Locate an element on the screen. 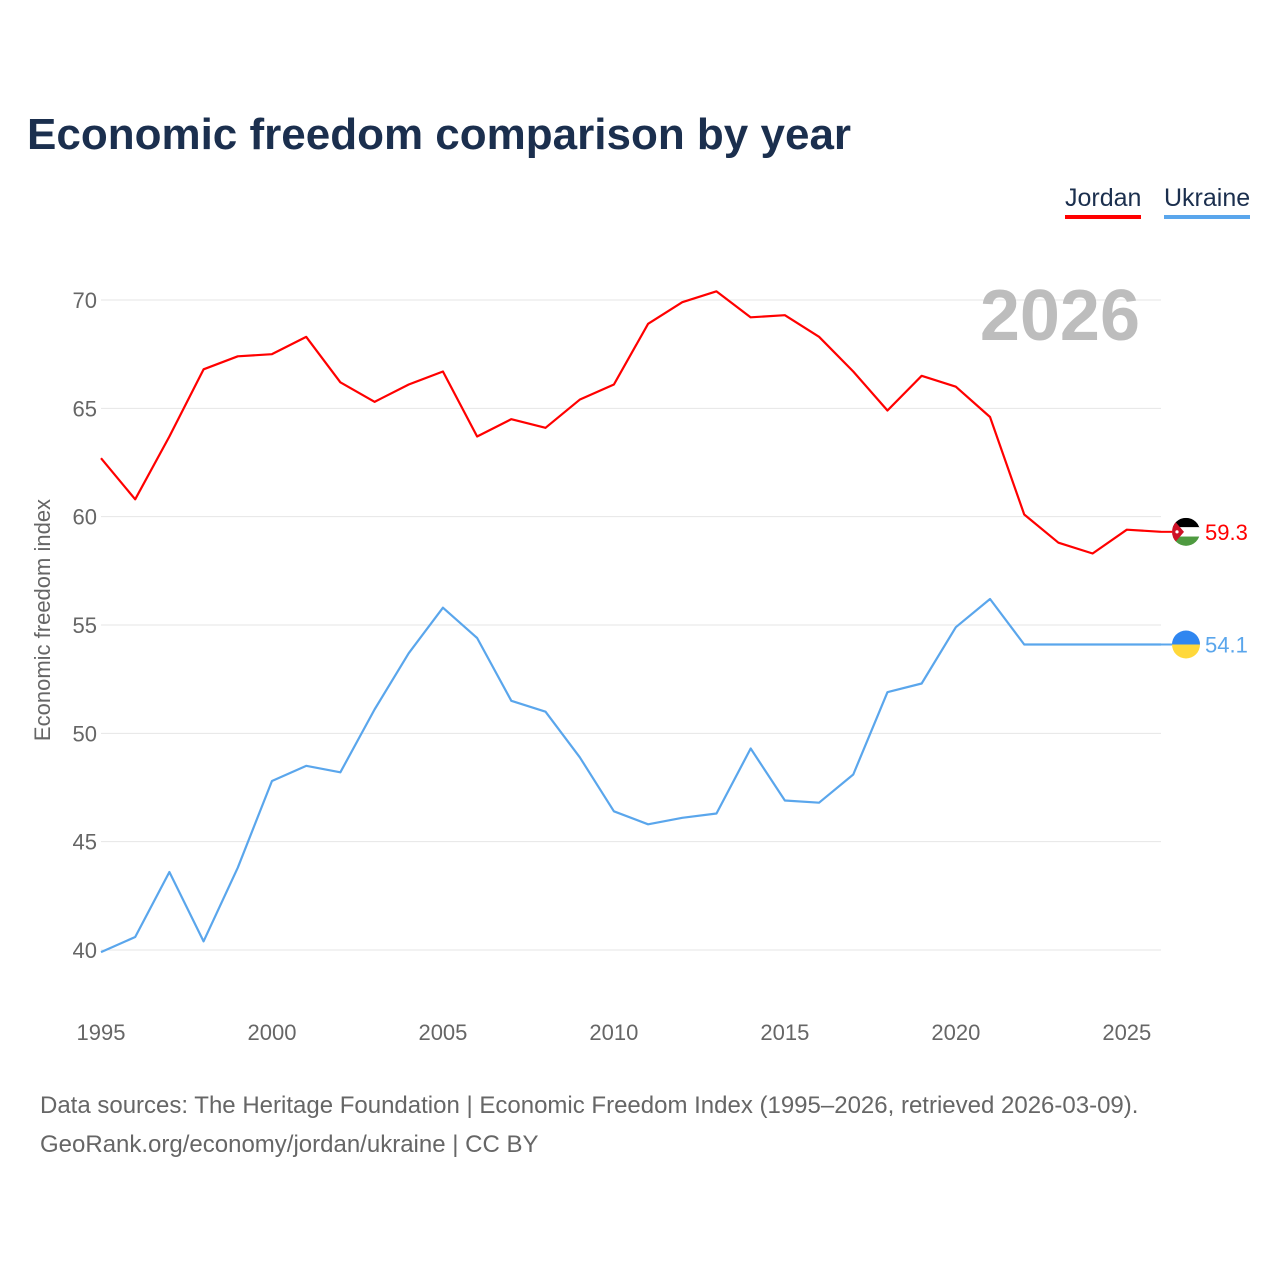  ukraine-flag-icon is located at coordinates (1186, 644).